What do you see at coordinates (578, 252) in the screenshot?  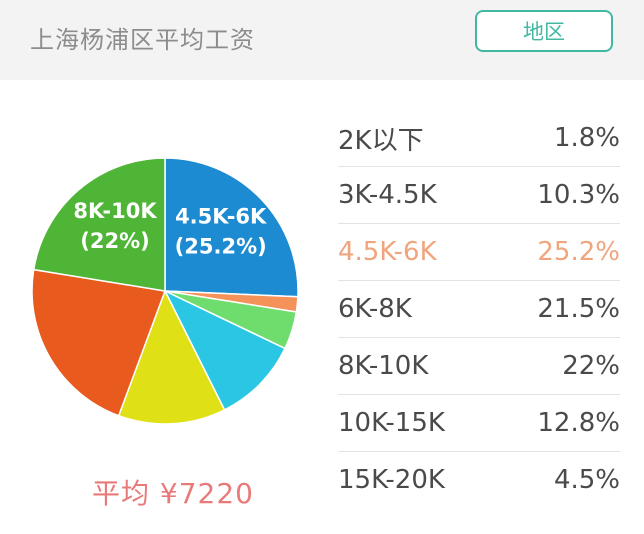 I see `salary-percent: 25.2%` at bounding box center [578, 252].